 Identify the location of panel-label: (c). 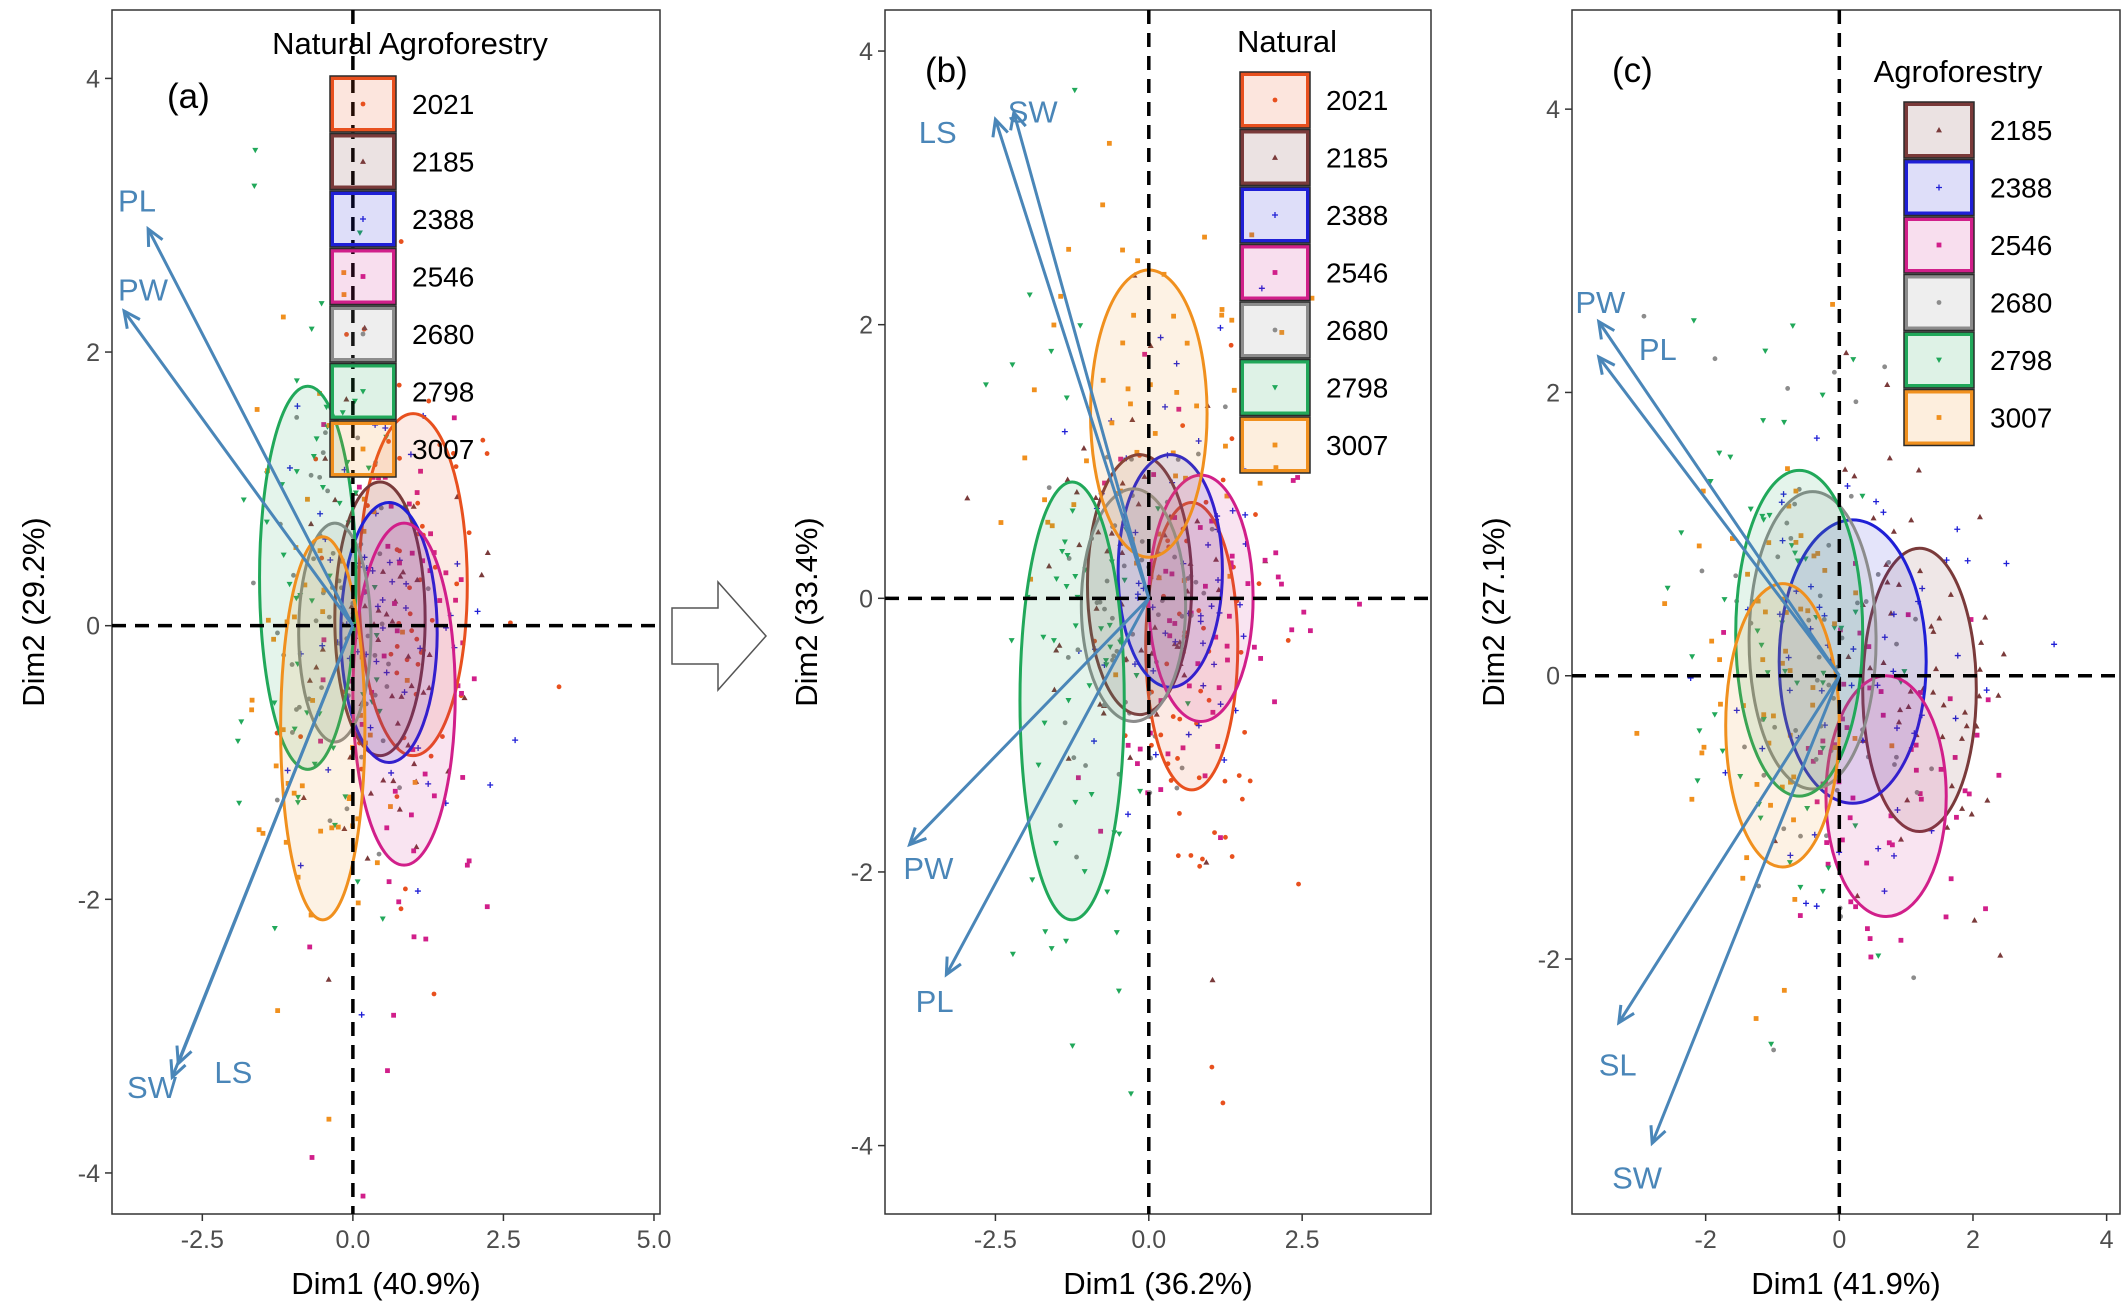
(1632, 70).